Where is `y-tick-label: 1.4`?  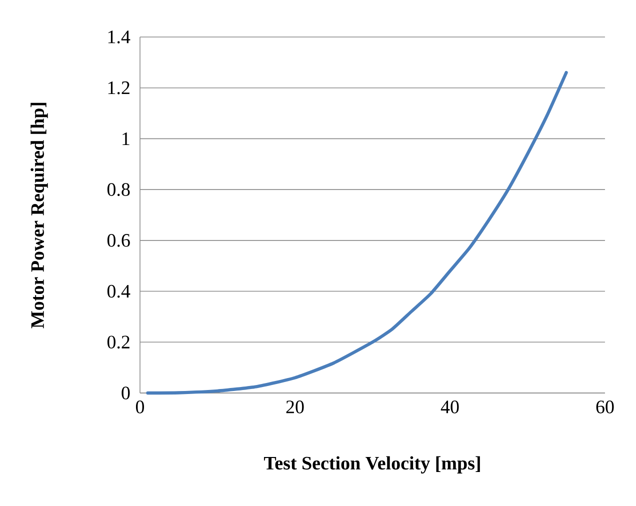 y-tick-label: 1.4 is located at coordinates (119, 37).